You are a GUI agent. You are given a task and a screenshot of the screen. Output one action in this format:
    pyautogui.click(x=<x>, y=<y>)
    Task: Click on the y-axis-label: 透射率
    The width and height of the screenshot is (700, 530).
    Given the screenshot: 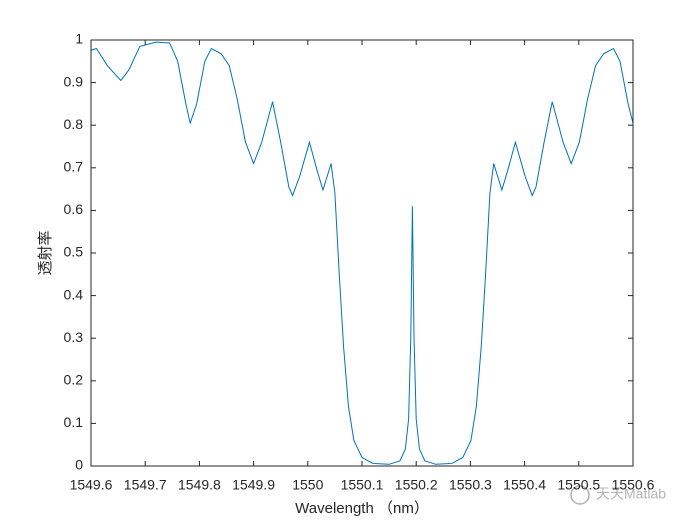 What is the action you would take?
    pyautogui.click(x=45, y=252)
    